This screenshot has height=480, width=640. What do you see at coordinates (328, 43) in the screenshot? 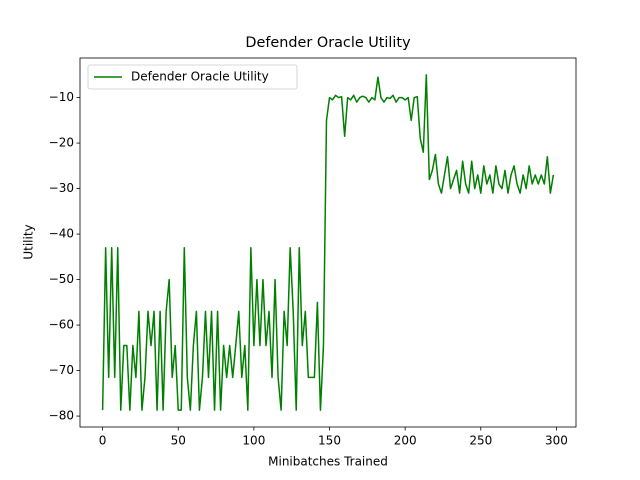
I see `chart-title: Defender Oracle Utility` at bounding box center [328, 43].